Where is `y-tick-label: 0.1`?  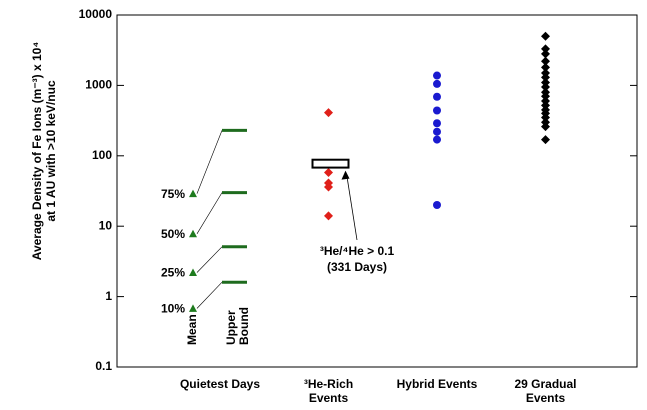 y-tick-label: 0.1 is located at coordinates (103, 366).